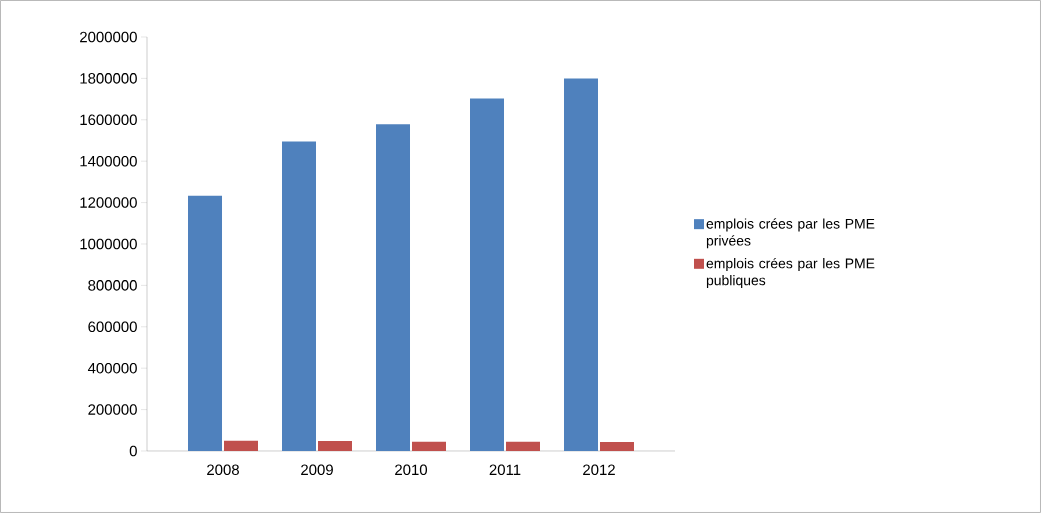  I want to click on x-tick-label: 2009, so click(317, 470).